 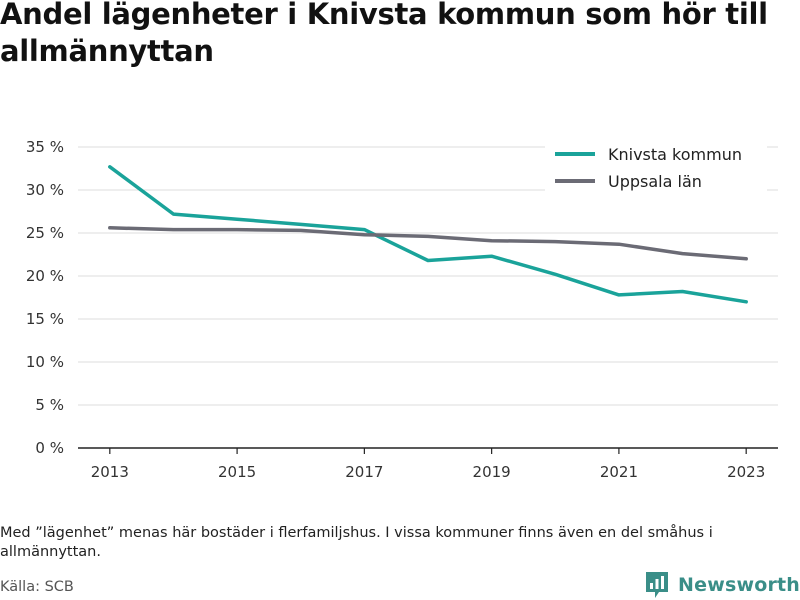 I want to click on brand-name: Newsworthy, so click(x=739, y=585).